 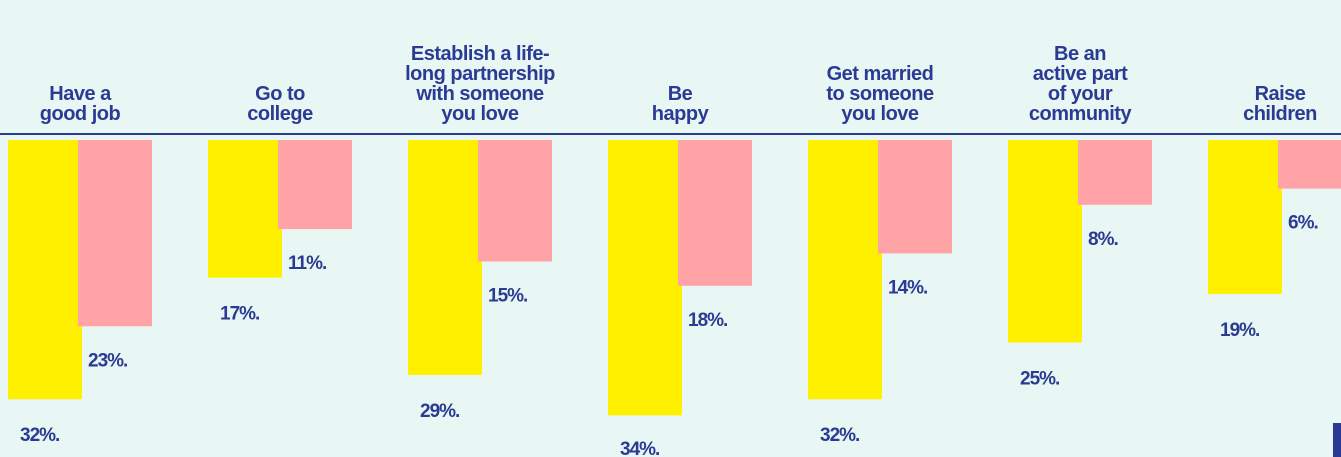 What do you see at coordinates (1280, 104) in the screenshot?
I see `category-label: Raise children` at bounding box center [1280, 104].